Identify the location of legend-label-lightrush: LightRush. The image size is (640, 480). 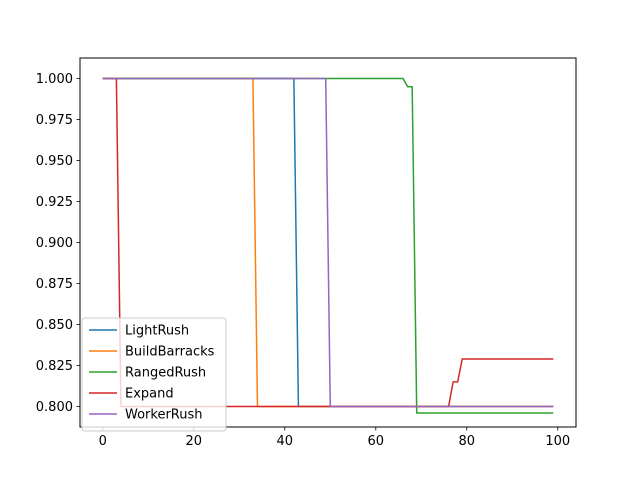
(157, 331).